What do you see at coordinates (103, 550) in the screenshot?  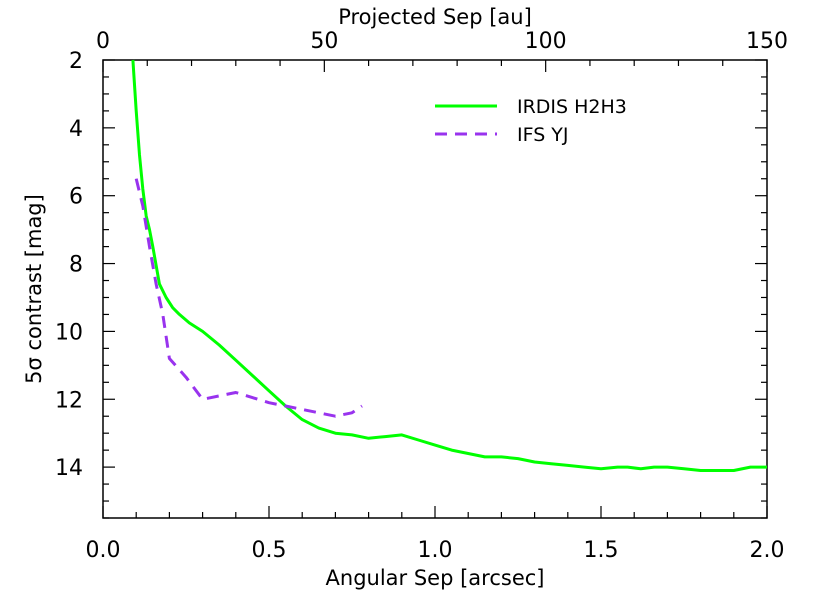 I see `x-tick-label: 0.0` at bounding box center [103, 550].